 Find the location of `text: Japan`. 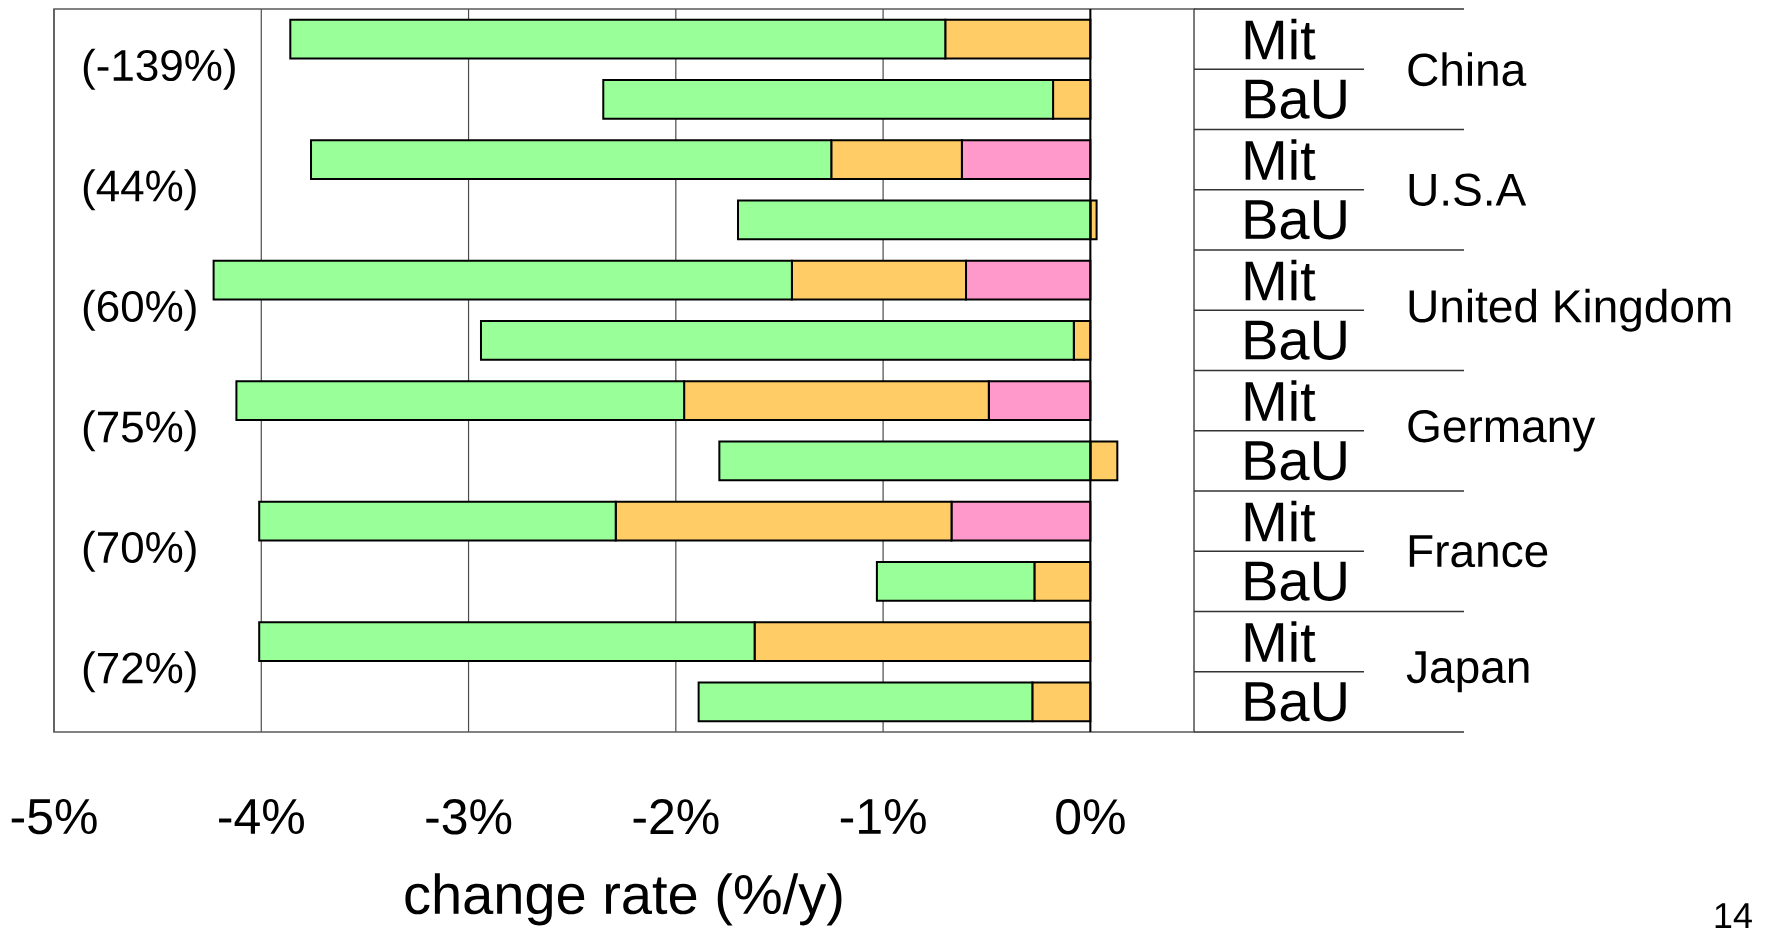

text: Japan is located at coordinates (1467, 672).